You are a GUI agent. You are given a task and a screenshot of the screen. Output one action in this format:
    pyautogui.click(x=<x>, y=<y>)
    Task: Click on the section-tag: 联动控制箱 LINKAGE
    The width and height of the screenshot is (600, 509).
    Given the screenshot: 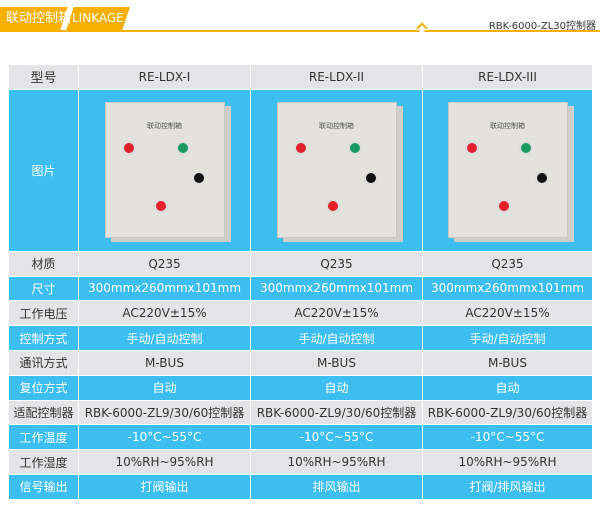 What is the action you would take?
    pyautogui.click(x=65, y=18)
    